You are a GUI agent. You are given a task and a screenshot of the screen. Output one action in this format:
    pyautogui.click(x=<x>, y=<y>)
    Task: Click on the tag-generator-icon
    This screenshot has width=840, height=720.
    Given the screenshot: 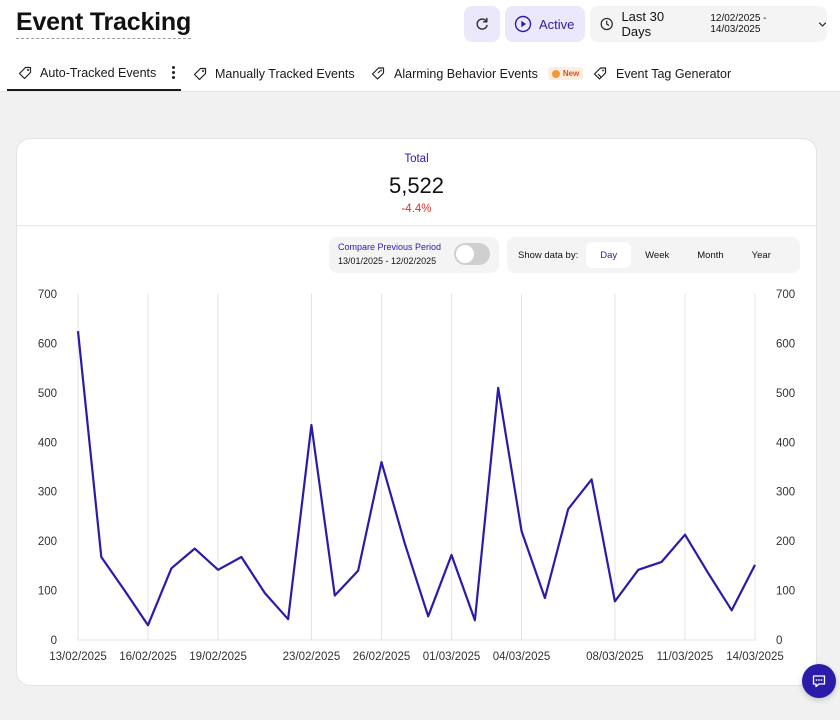 What is the action you would take?
    pyautogui.click(x=600, y=73)
    